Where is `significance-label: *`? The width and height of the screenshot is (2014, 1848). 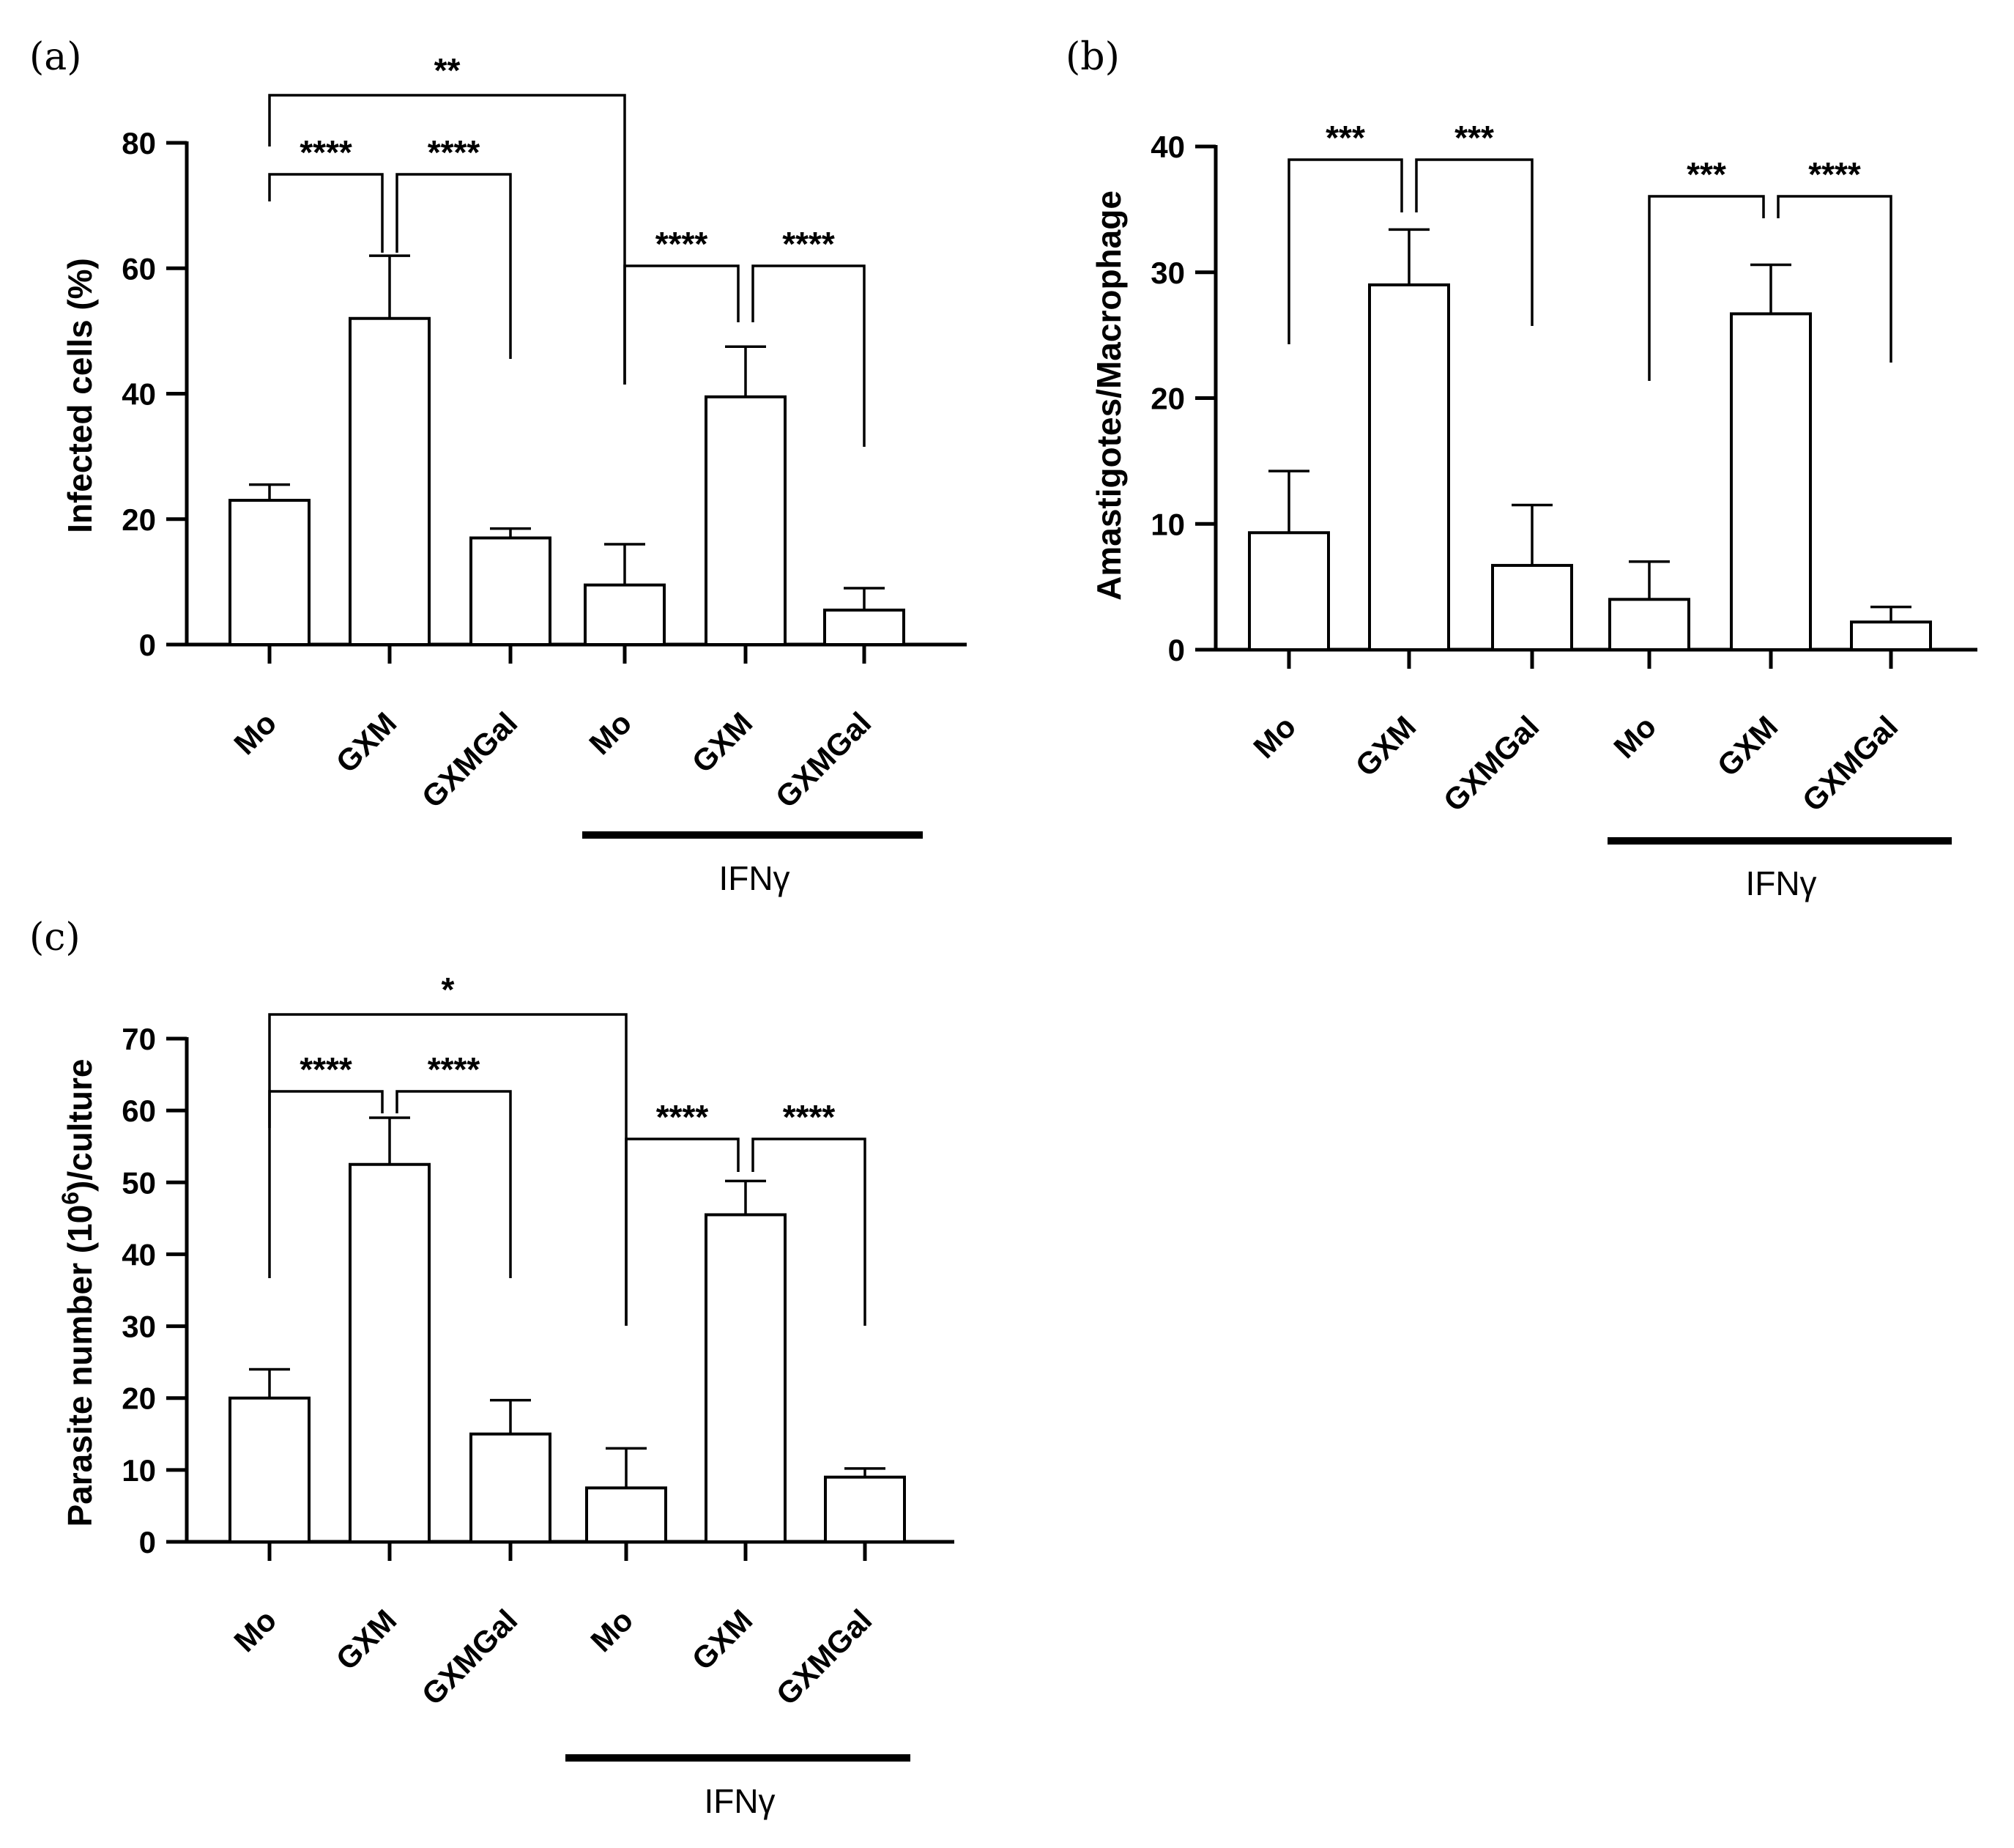 significance-label: * is located at coordinates (448, 990).